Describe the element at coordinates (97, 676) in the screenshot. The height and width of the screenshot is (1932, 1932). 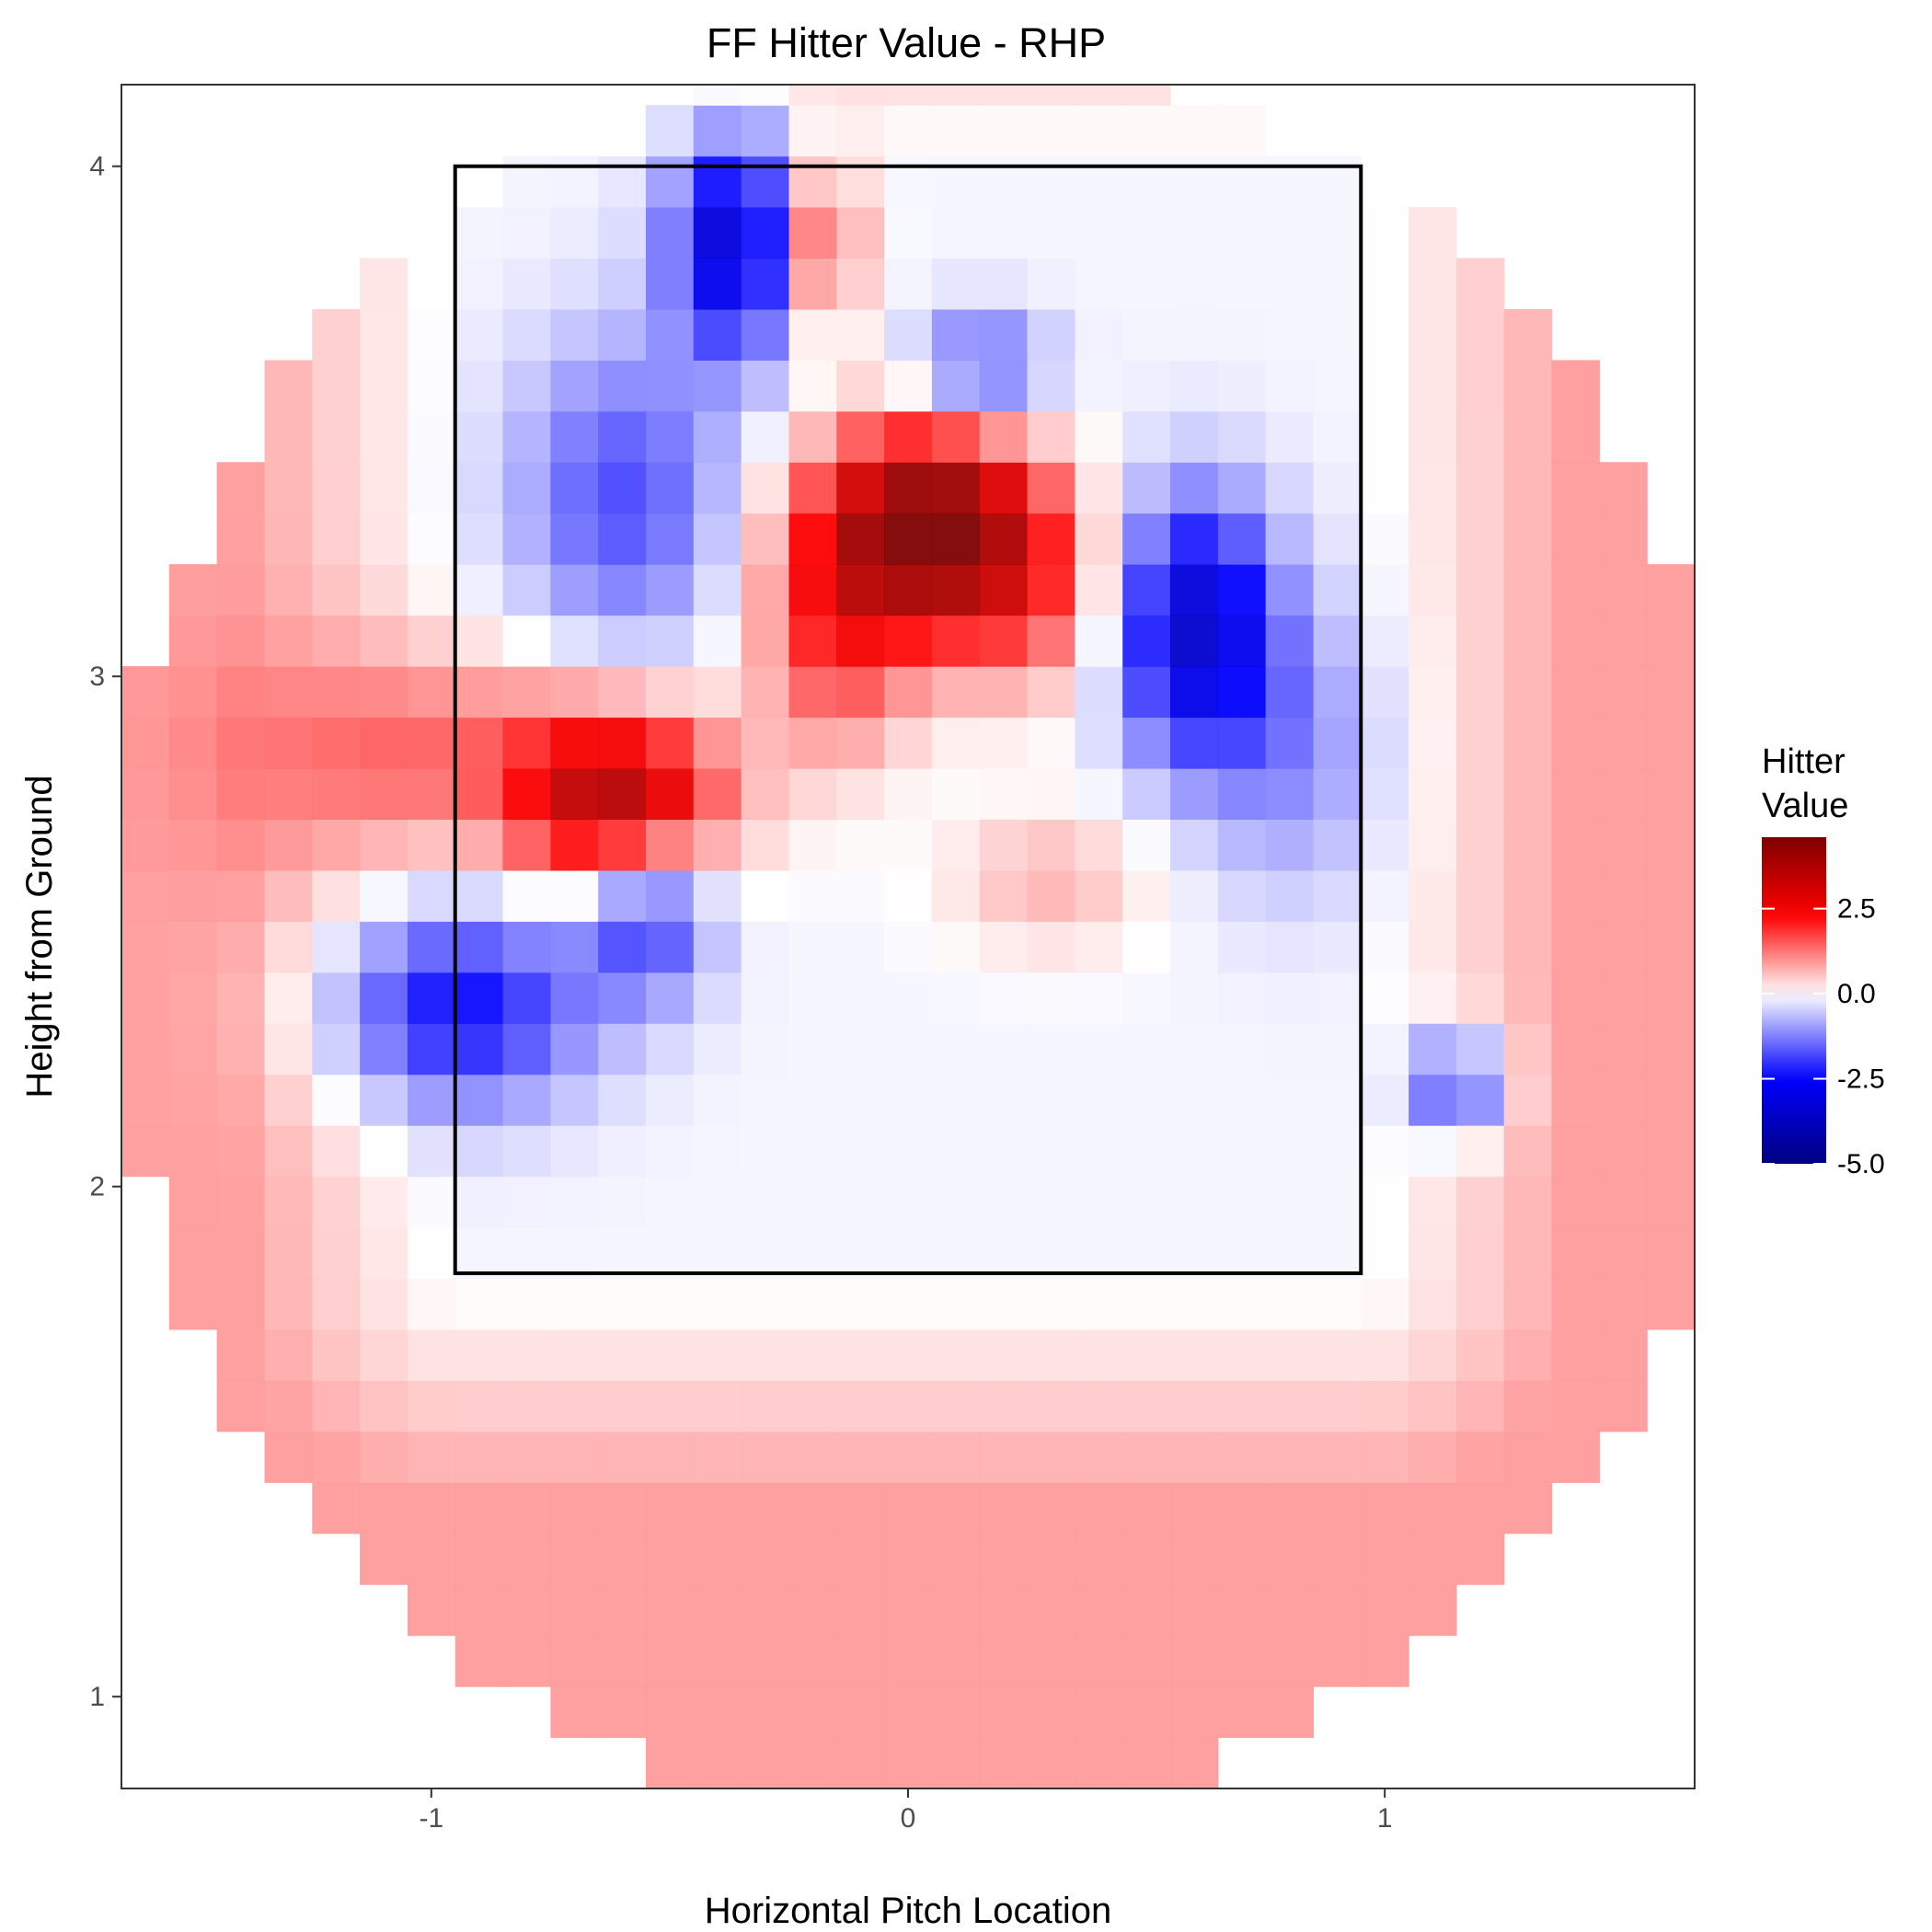
I see `y-tick-label: 3` at that location.